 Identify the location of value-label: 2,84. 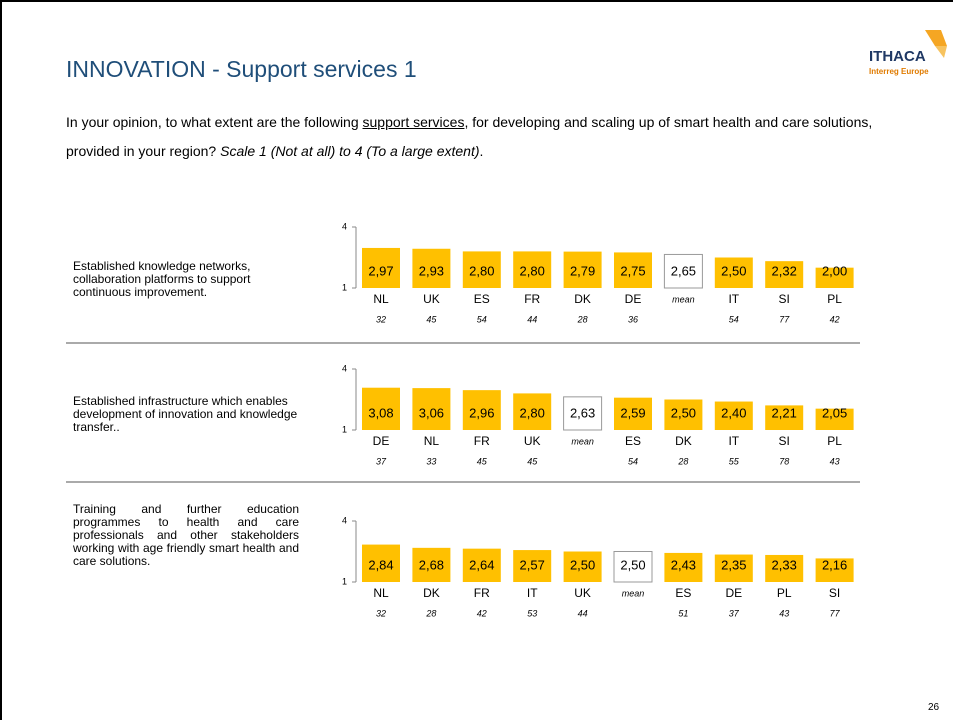
(380, 564).